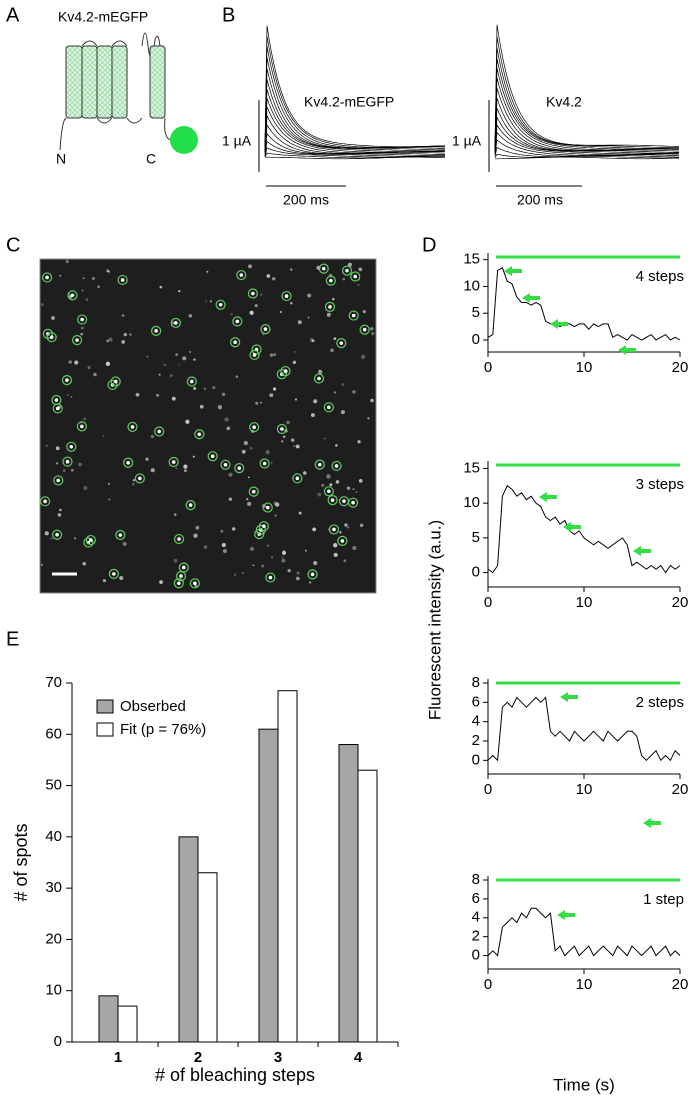 Image resolution: width=700 pixels, height=1100 pixels. I want to click on legend-swatch, so click(105, 729).